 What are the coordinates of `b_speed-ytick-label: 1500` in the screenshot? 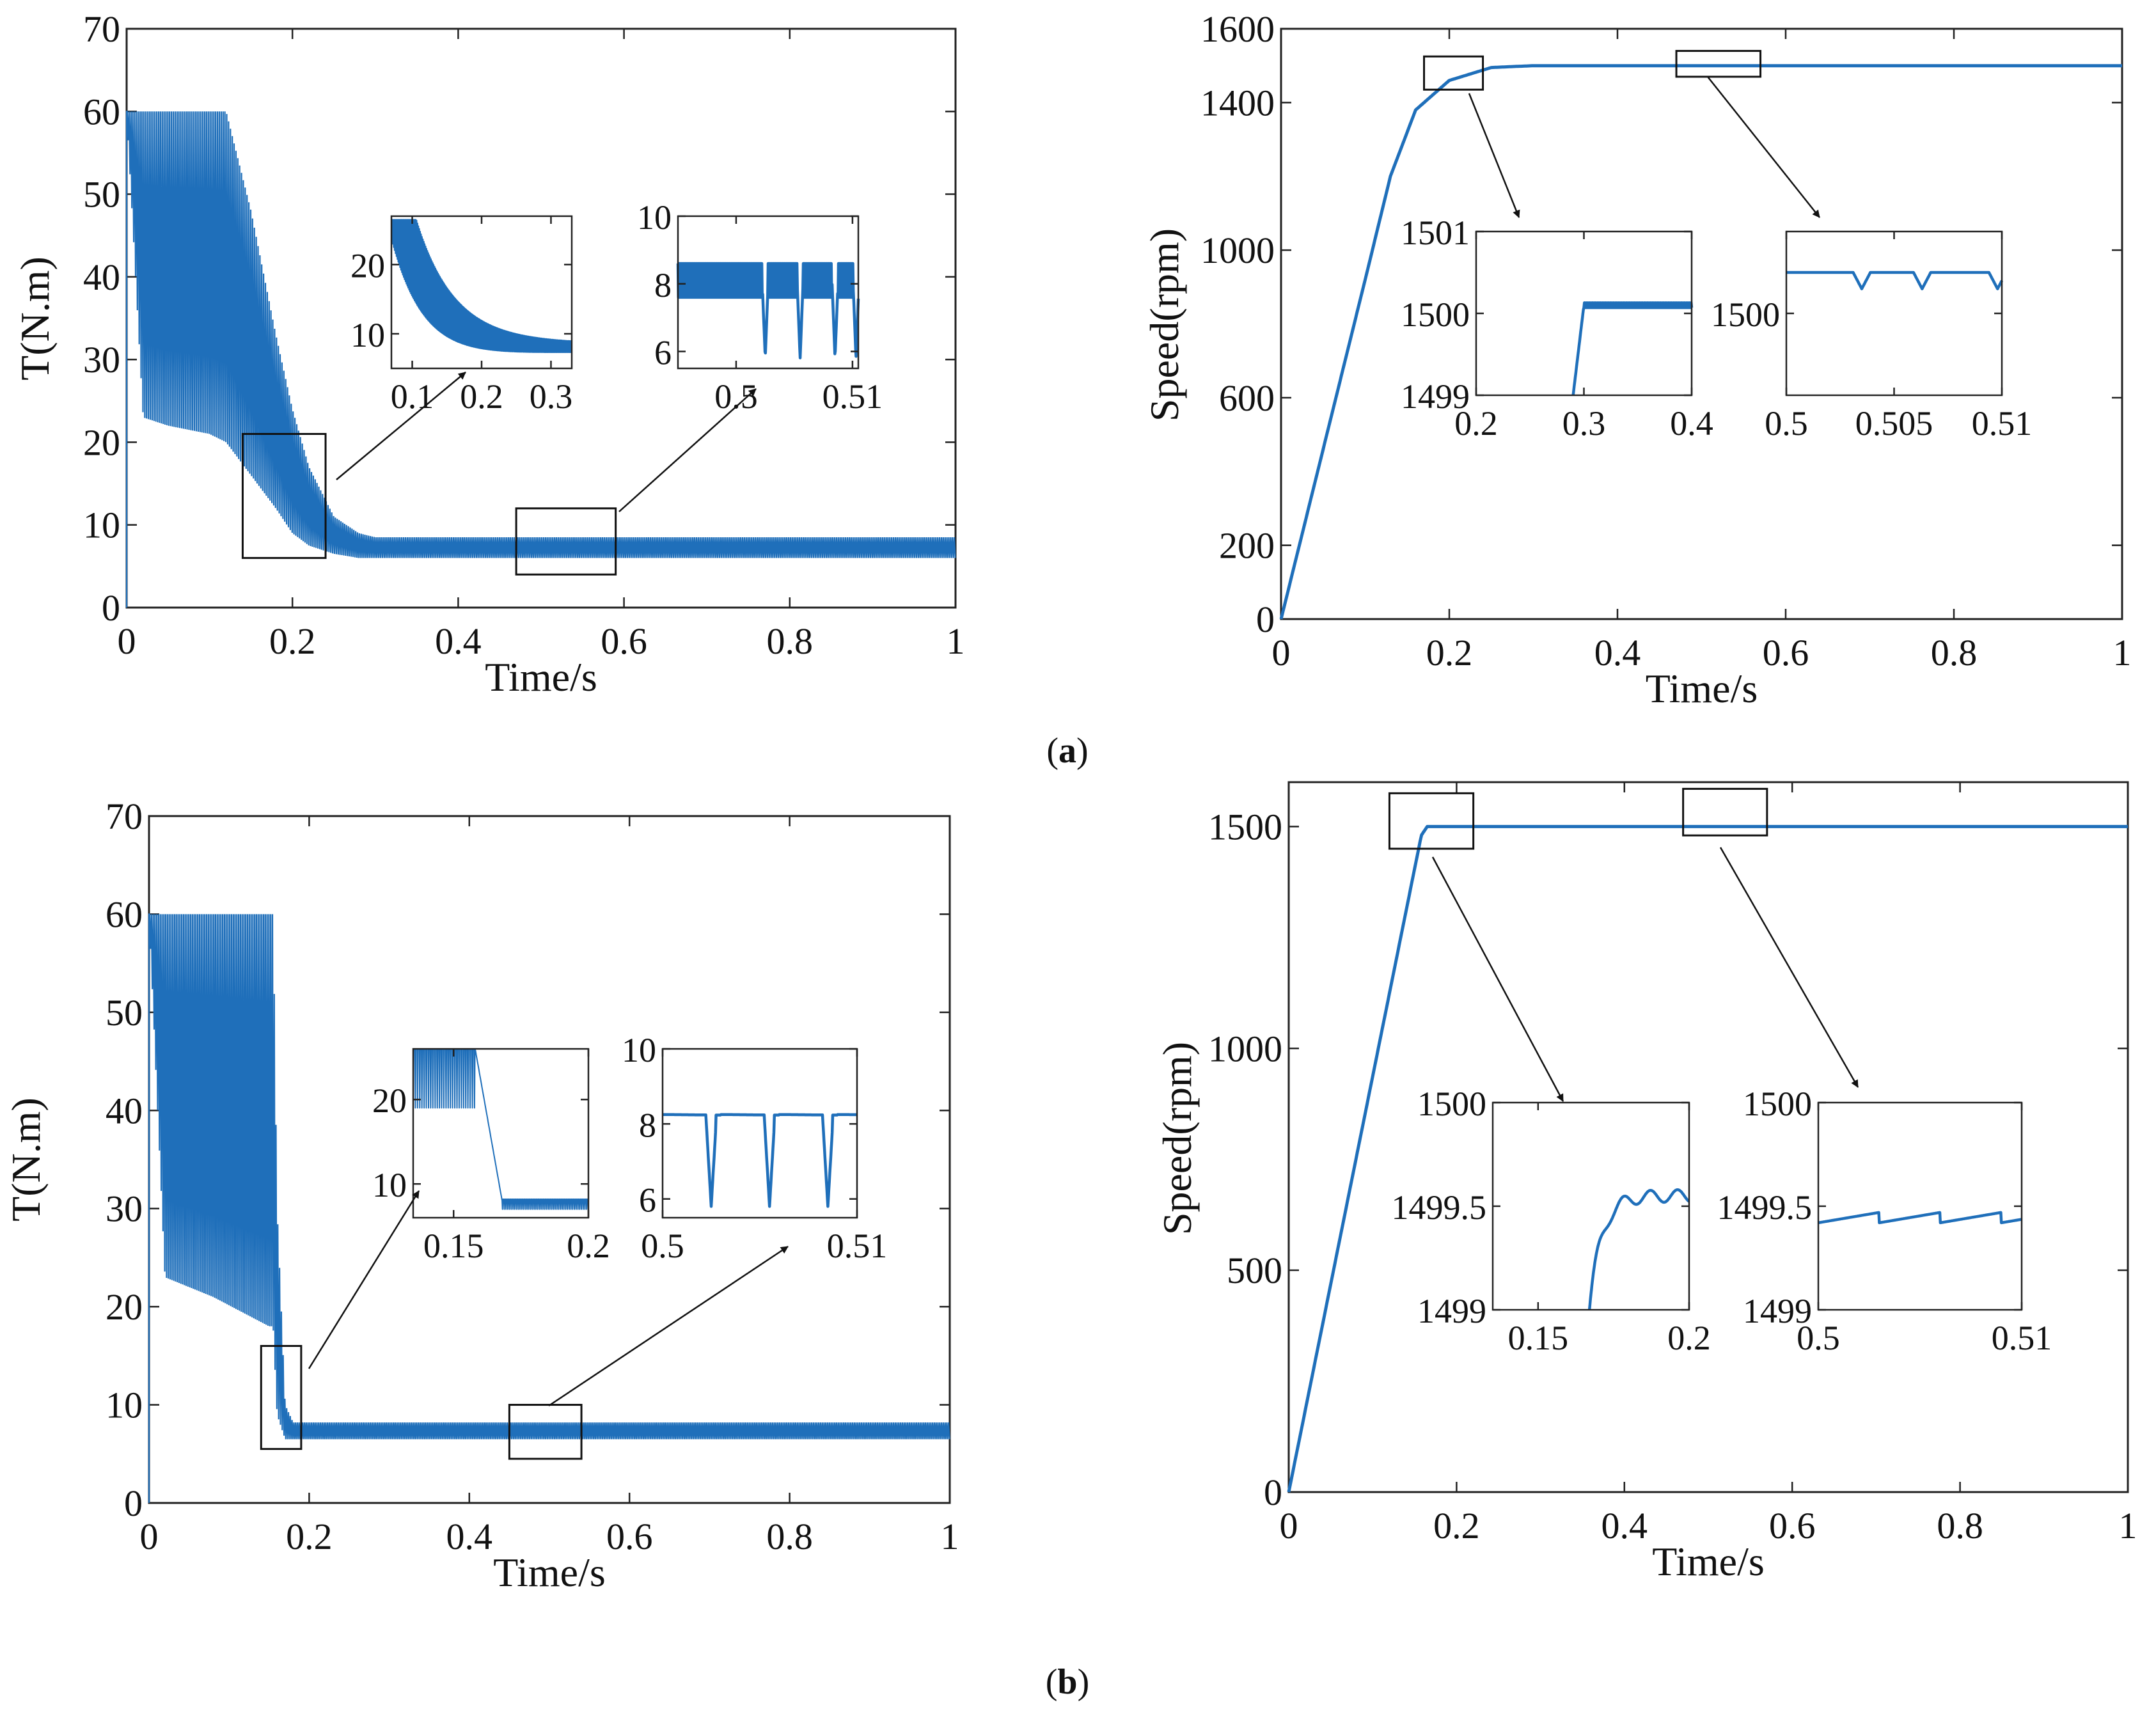 It's located at (1245, 826).